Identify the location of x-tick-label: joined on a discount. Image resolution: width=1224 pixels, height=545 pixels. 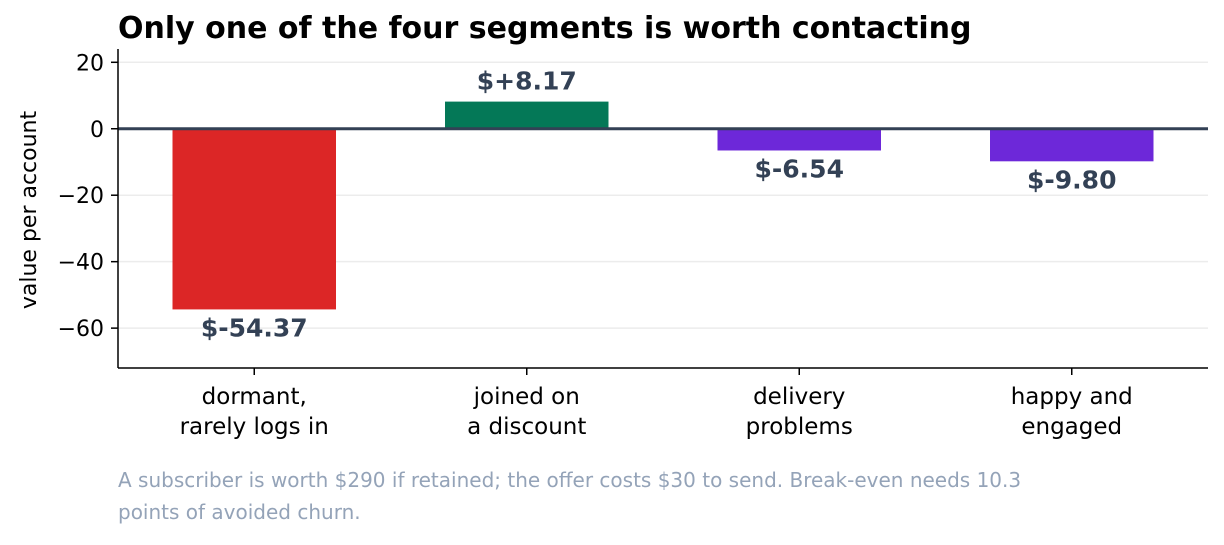
(526, 412).